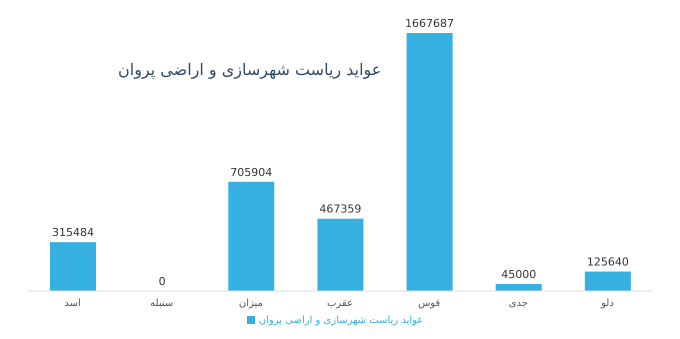 Image resolution: width=680 pixels, height=339 pixels. Describe the element at coordinates (250, 69) in the screenshot. I see `text: عواید ریاست شهرسازی و اراضی پروان` at that location.